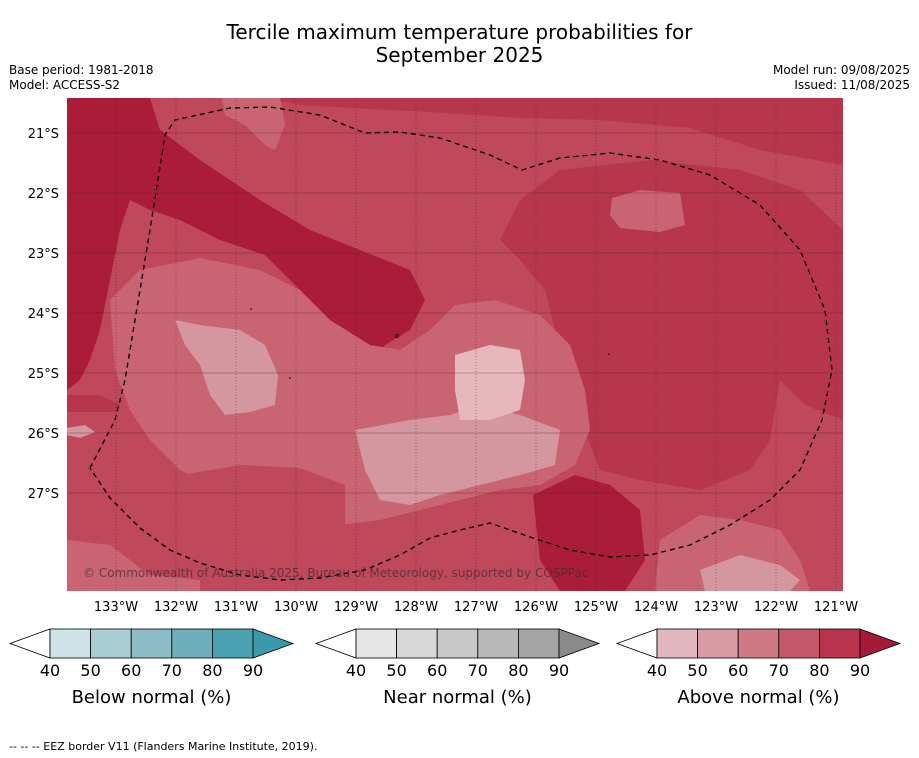 This screenshot has height=758, width=919. I want to click on region-above-50-60-westedge, so click(81, 431).